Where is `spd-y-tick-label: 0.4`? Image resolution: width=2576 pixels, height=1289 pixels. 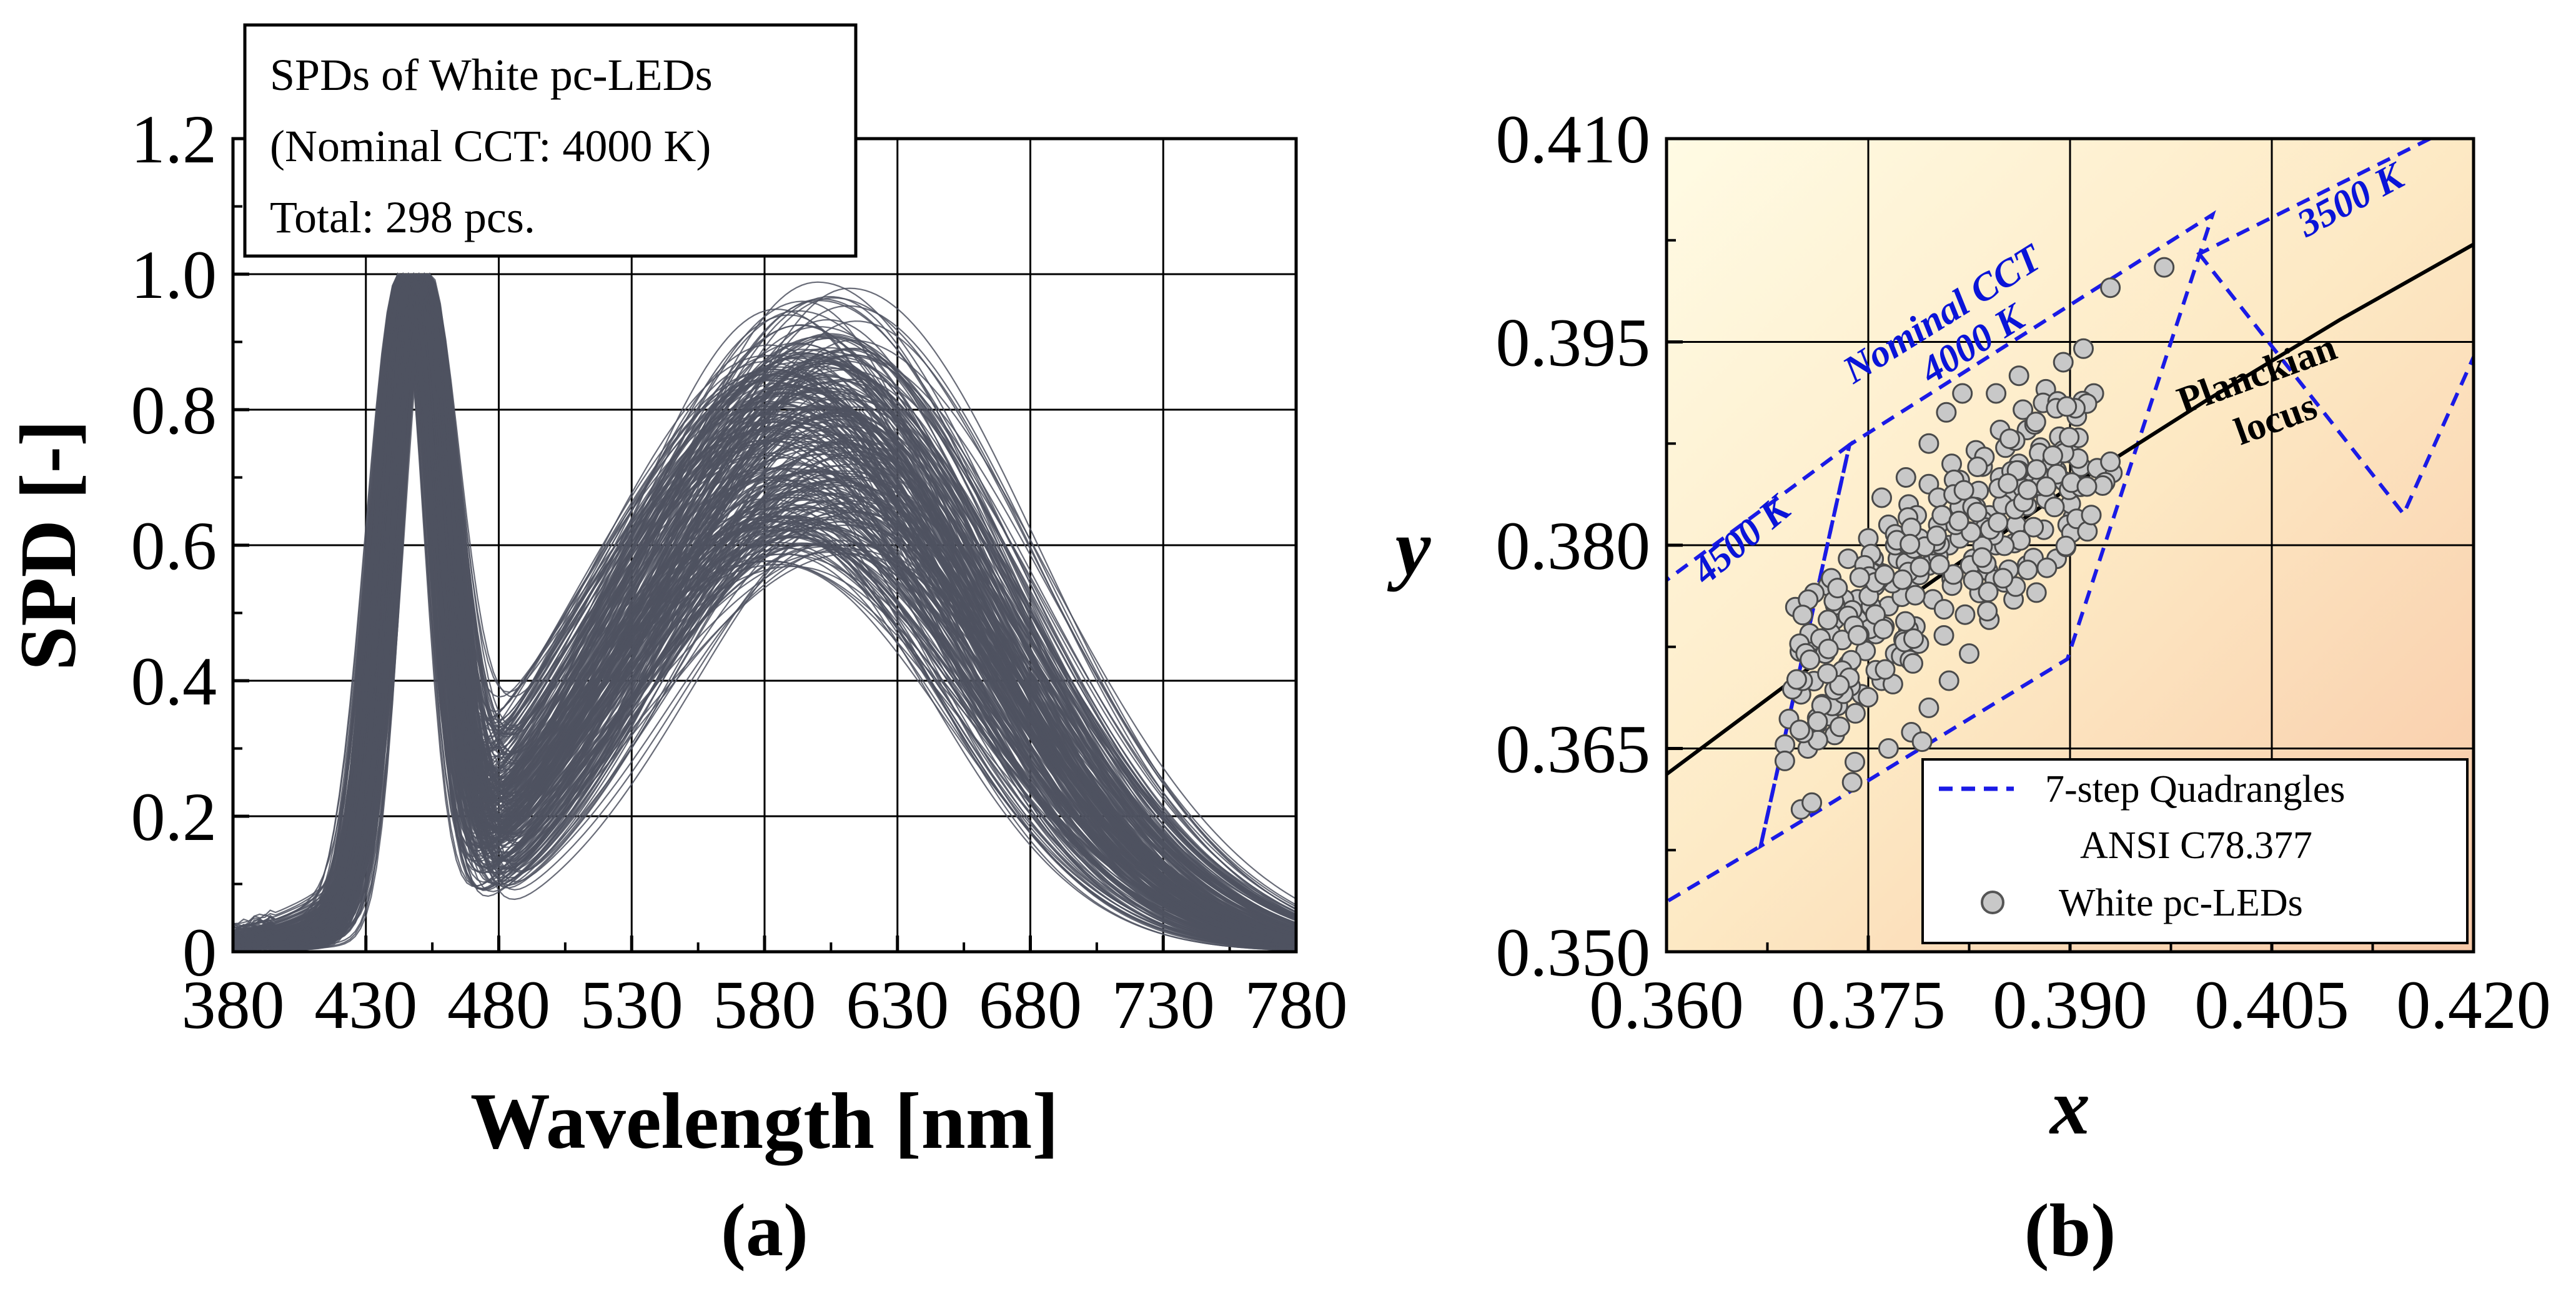
spd-y-tick-label: 0.4 is located at coordinates (174, 681).